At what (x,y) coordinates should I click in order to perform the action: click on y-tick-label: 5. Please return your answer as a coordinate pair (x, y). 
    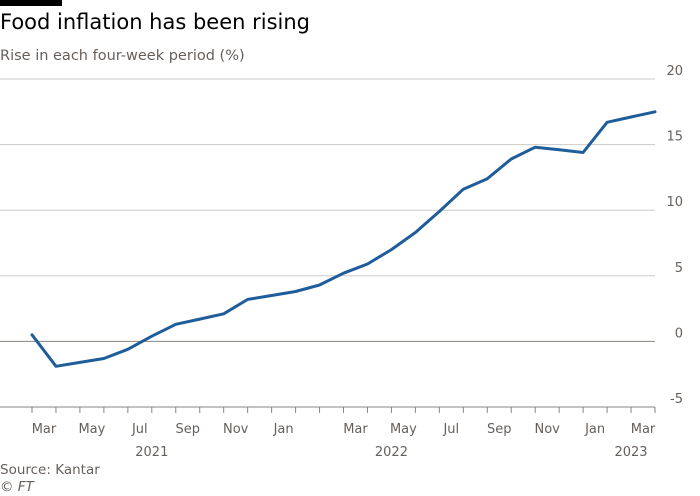
    Looking at the image, I should click on (679, 268).